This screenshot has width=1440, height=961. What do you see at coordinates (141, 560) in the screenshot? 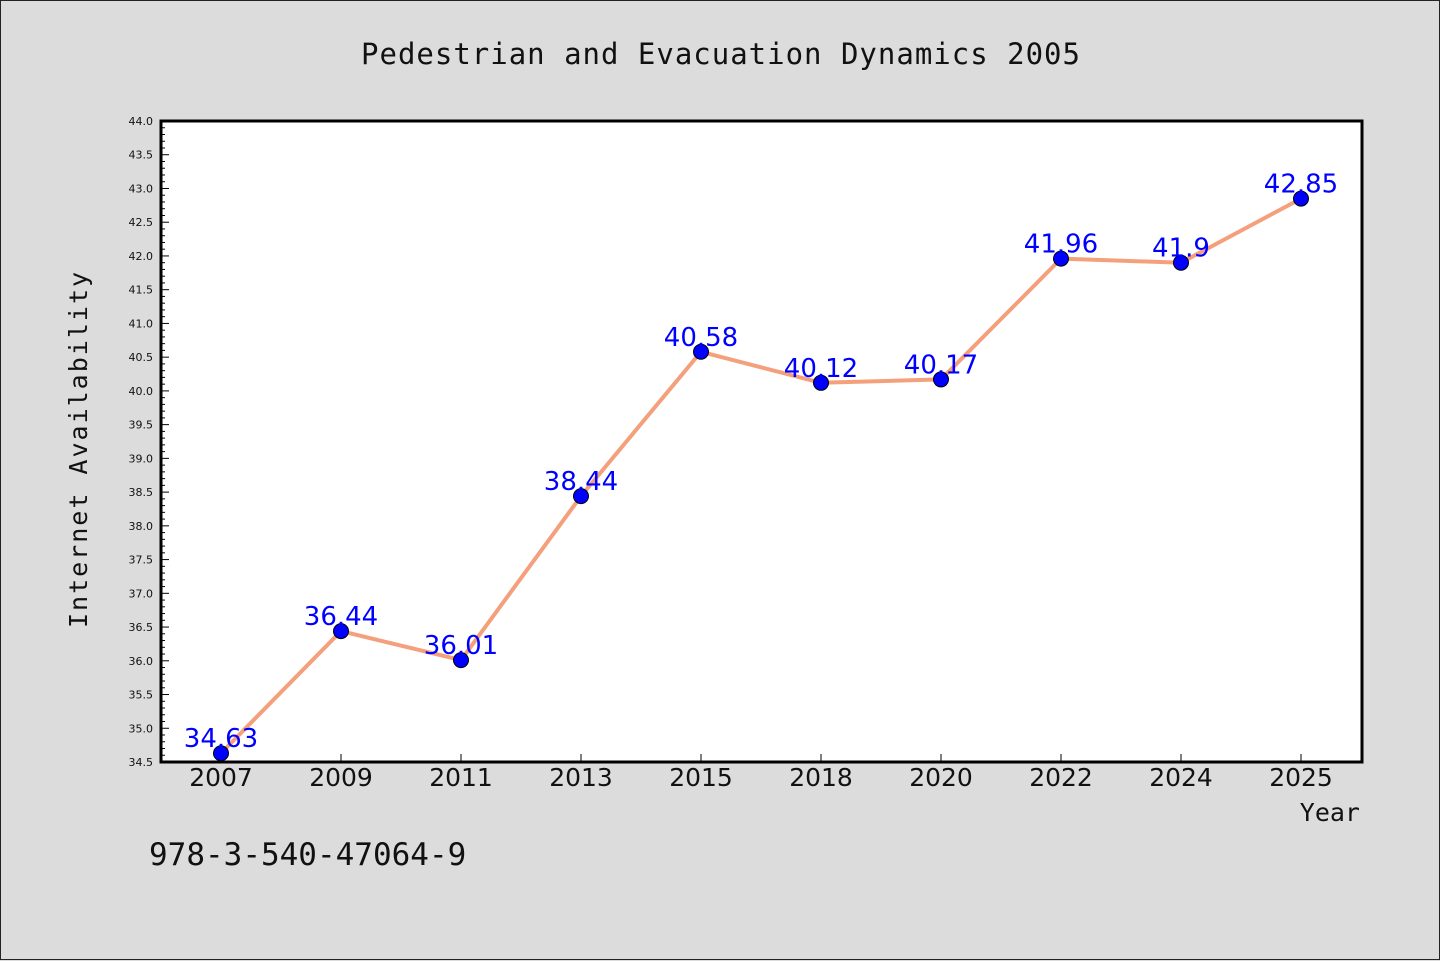
I see `y-tick-label: 37.5` at bounding box center [141, 560].